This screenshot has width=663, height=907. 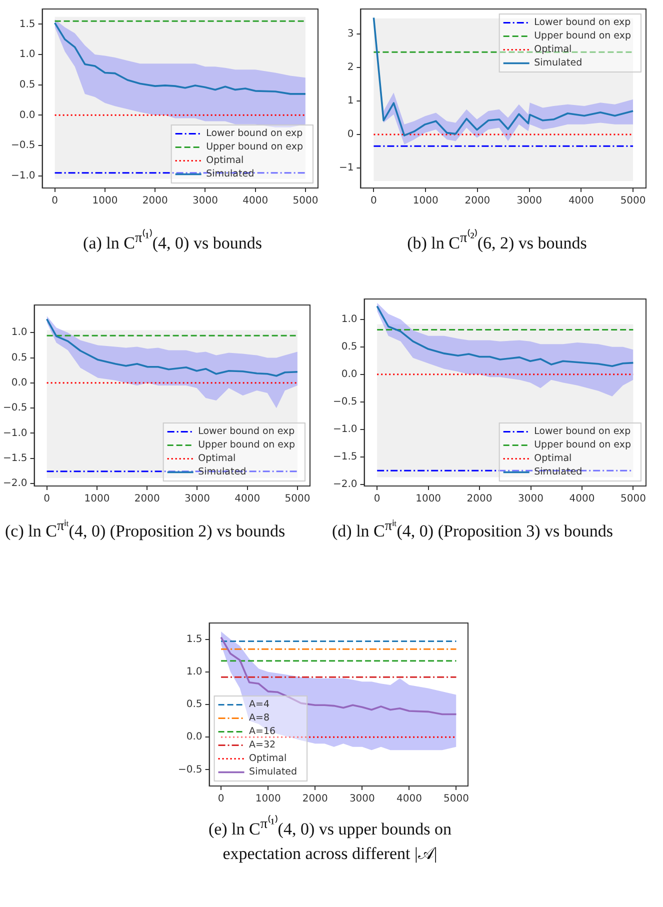 What do you see at coordinates (262, 745) in the screenshot?
I see `legend-label: A=32` at bounding box center [262, 745].